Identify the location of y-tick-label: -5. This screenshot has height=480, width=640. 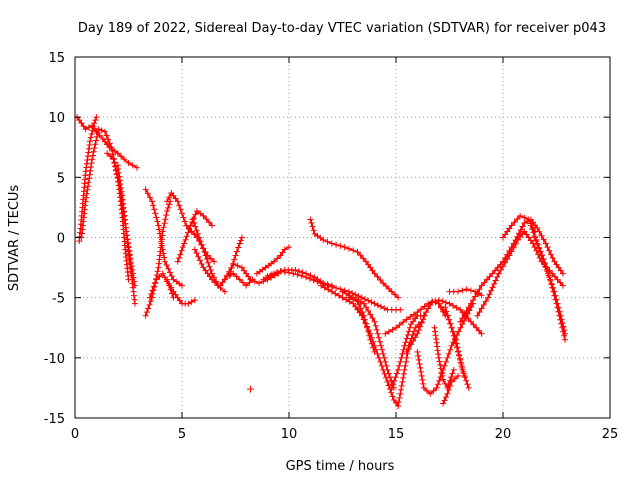
(58, 299).